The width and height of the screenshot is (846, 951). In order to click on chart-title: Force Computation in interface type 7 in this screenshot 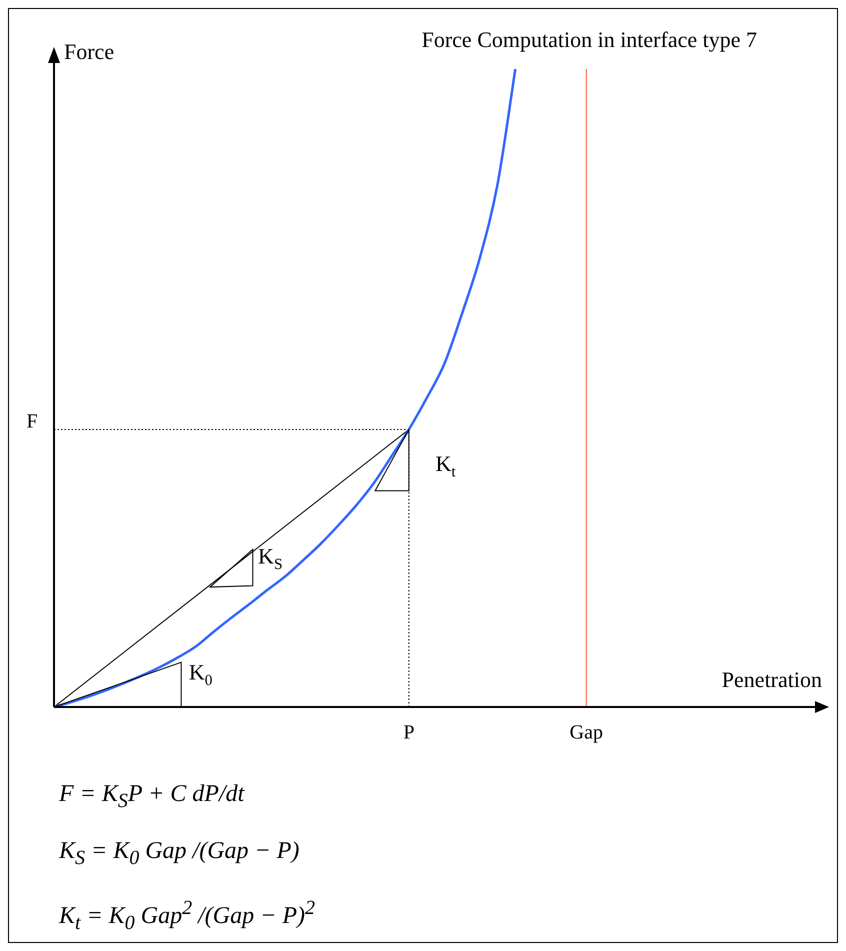, I will do `click(590, 39)`.